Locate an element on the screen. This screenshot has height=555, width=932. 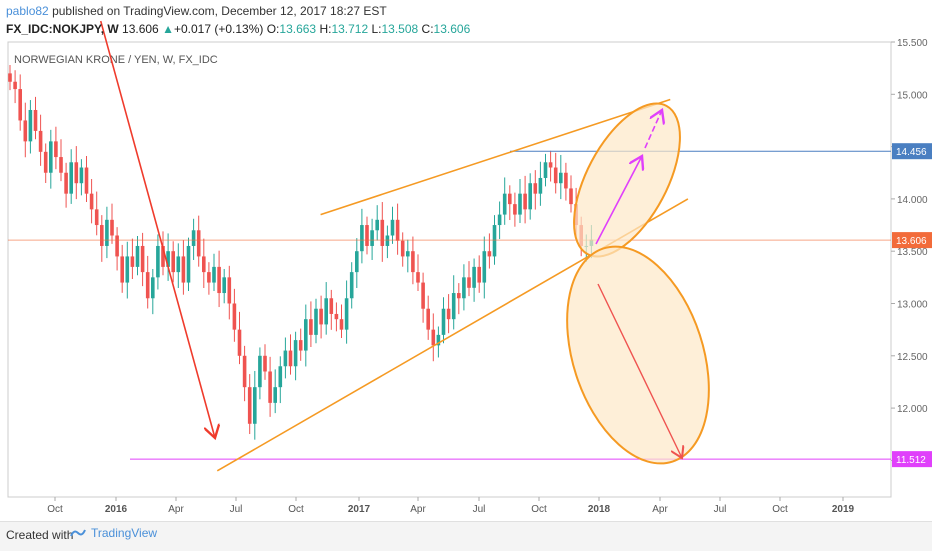
tradingview-link: TradingView is located at coordinates (113, 533).